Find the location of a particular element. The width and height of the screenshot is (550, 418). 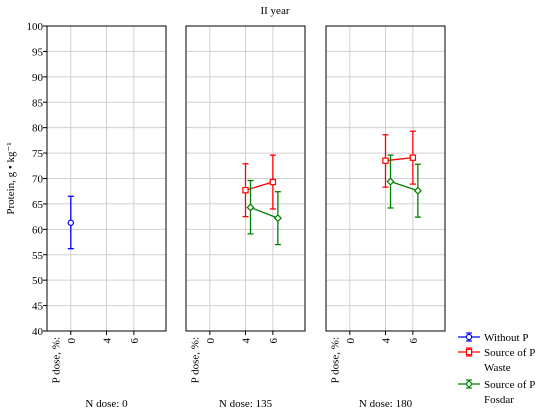

legend-label-line2: Fosdar is located at coordinates (499, 400).